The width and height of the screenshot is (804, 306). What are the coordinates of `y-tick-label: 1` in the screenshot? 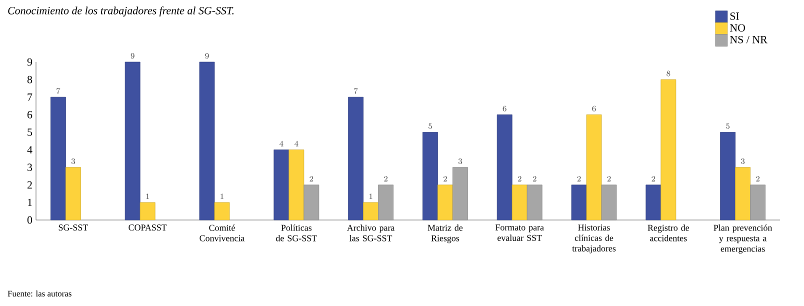 It's located at (30, 202).